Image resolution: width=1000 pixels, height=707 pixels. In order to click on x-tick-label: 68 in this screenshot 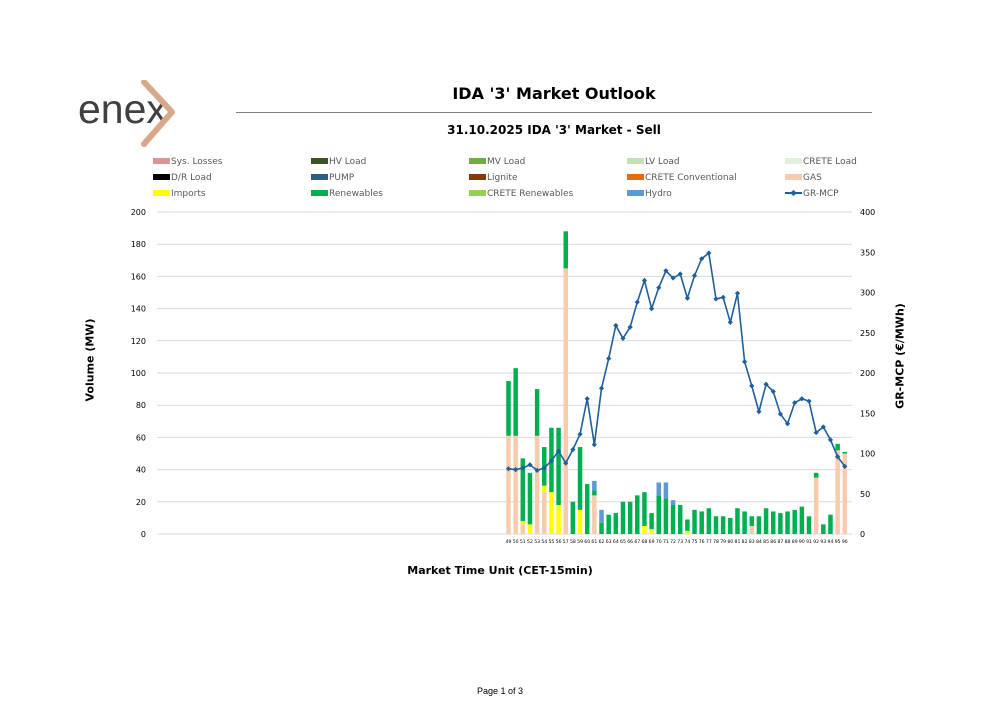, I will do `click(645, 542)`.